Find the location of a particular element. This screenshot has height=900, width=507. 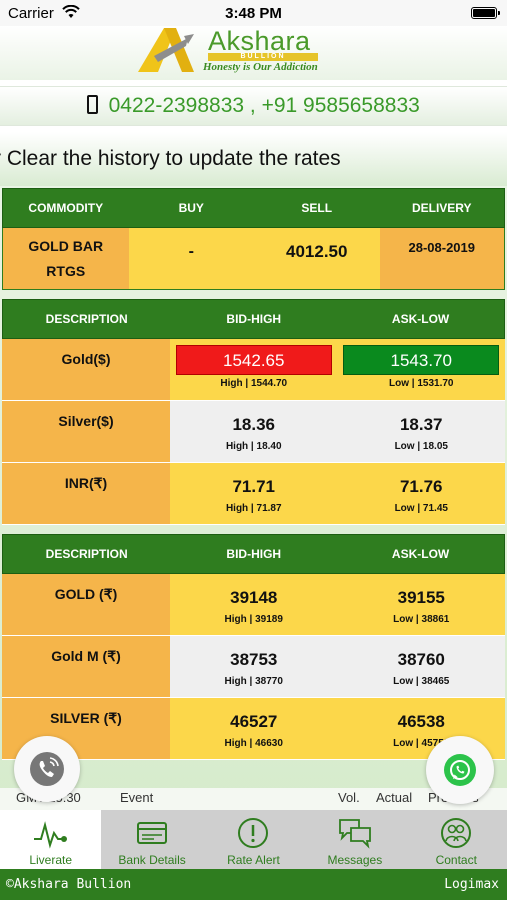

news-actual: Actual is located at coordinates (394, 797).